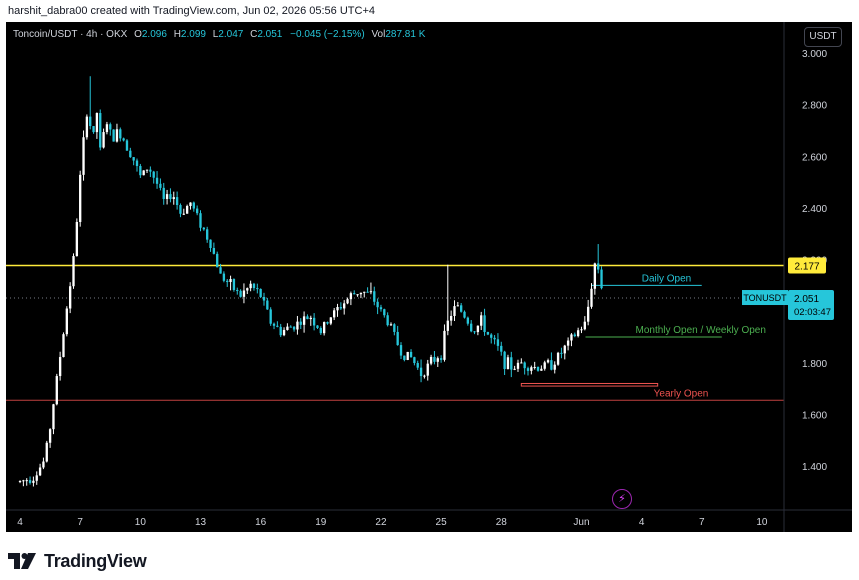  Describe the element at coordinates (270, 34) in the screenshot. I see `close-value: 2.051` at that location.